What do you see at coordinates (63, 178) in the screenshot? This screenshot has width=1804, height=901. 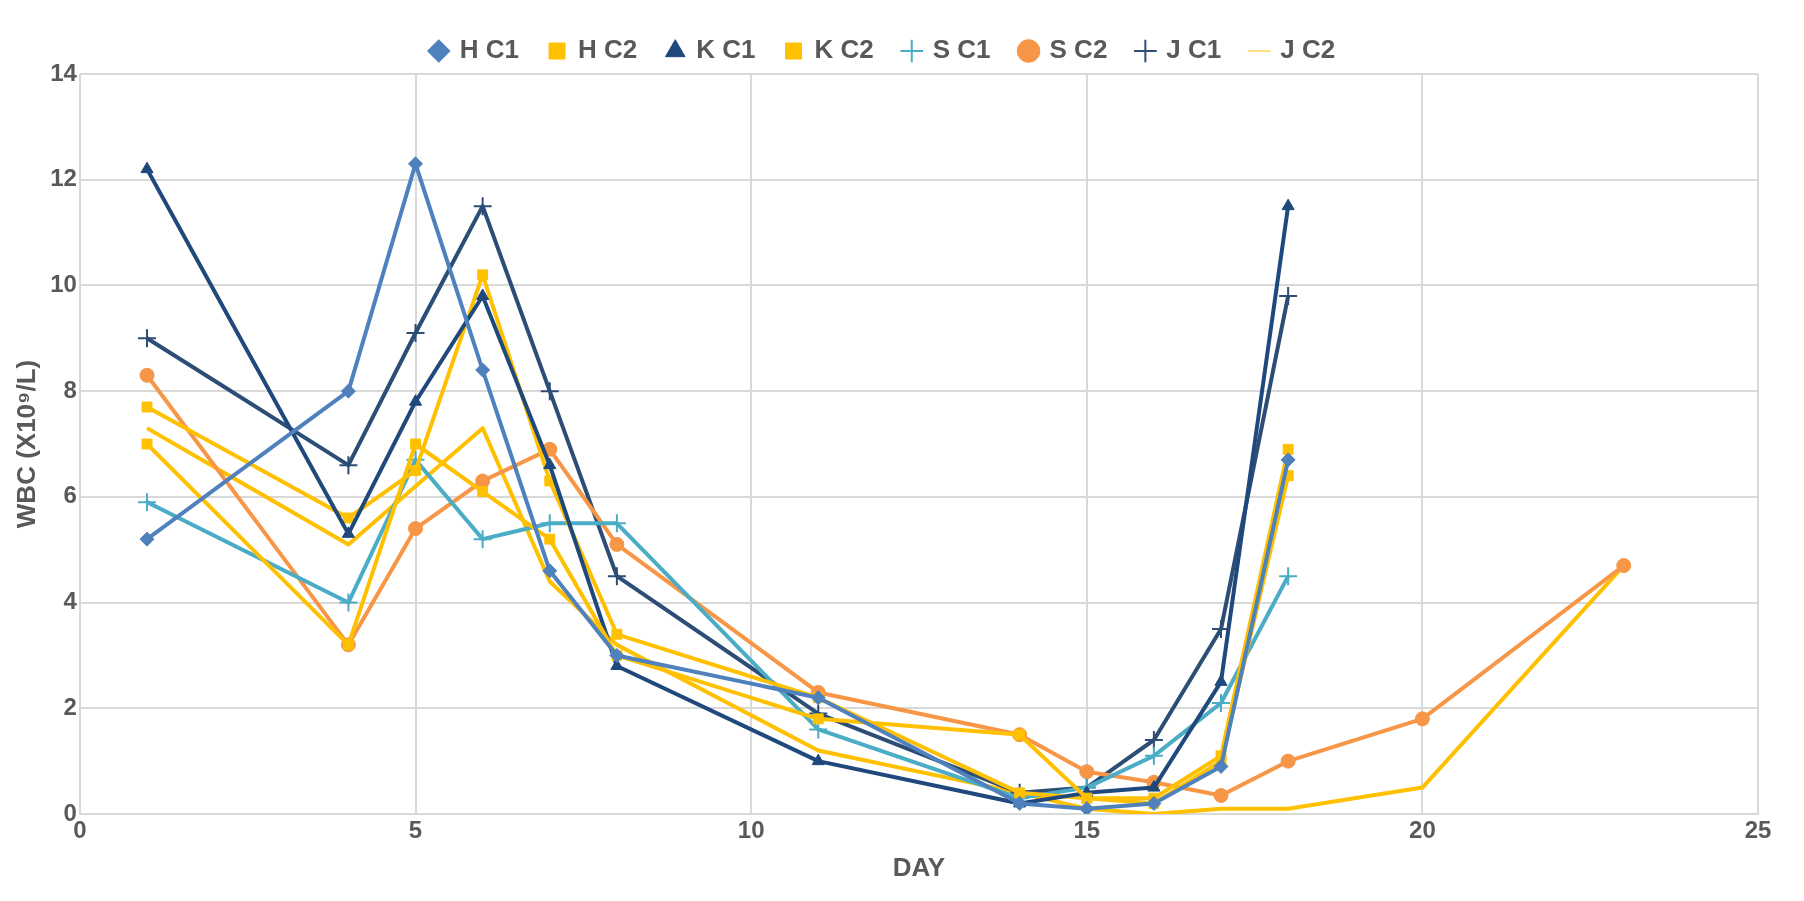 I see `y-tick-label: 12` at bounding box center [63, 178].